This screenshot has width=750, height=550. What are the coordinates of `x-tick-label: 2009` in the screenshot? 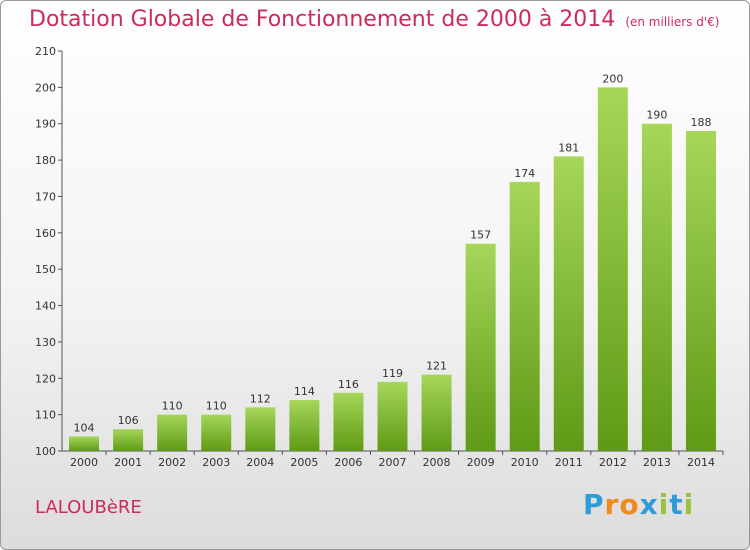 It's located at (481, 462).